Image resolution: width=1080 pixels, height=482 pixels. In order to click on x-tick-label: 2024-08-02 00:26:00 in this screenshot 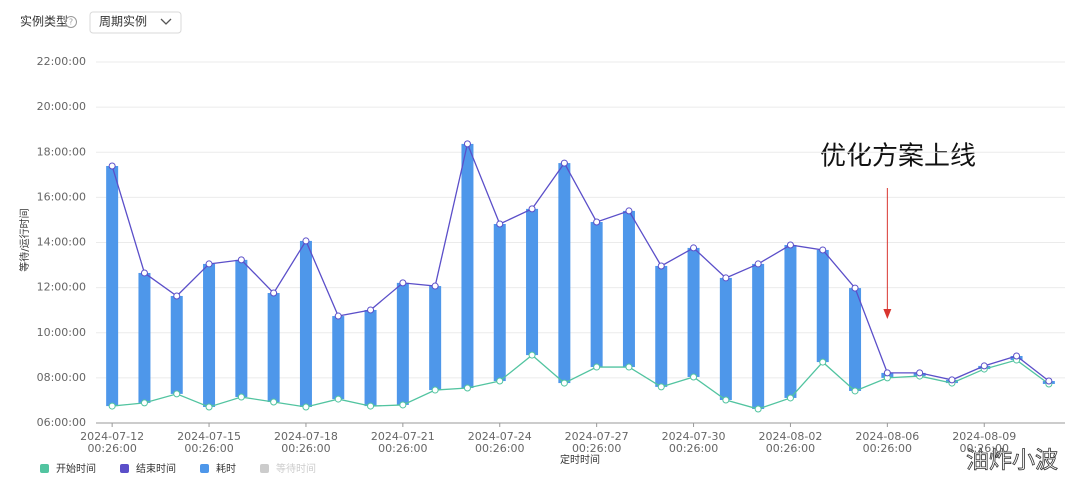, I will do `click(790, 442)`.